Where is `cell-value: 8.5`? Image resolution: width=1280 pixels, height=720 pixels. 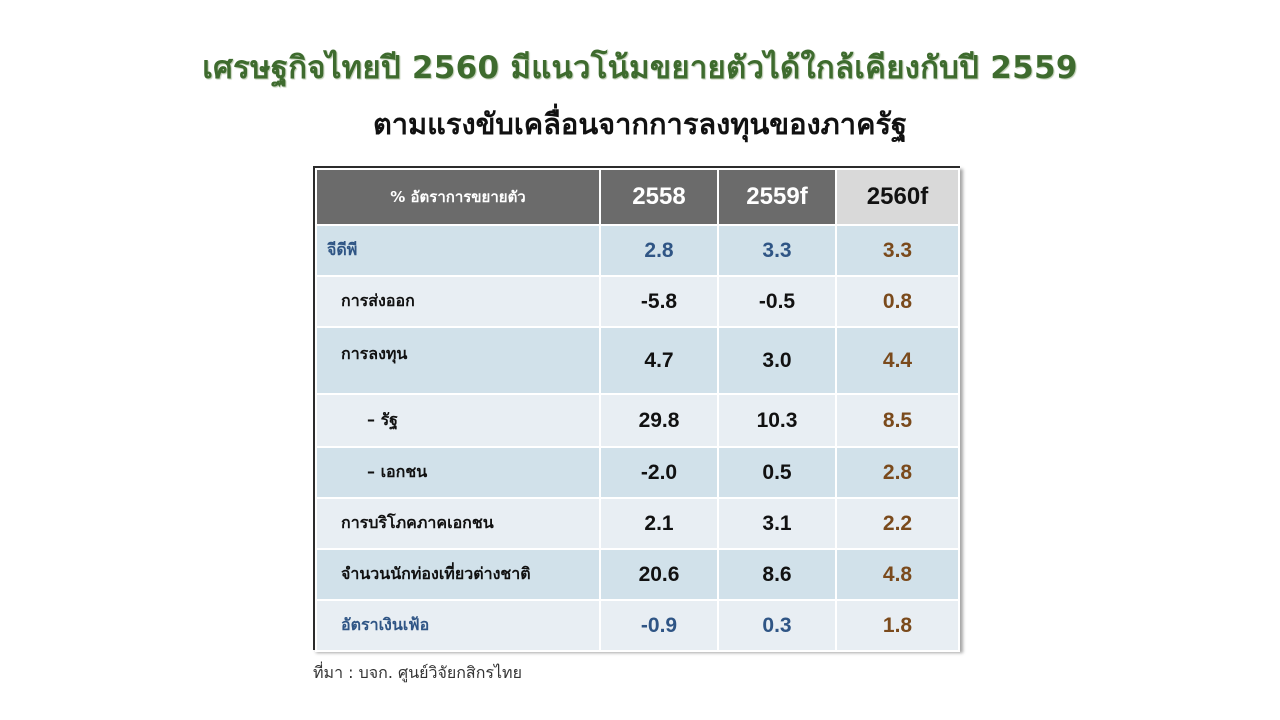
cell-value: 8.5 is located at coordinates (897, 420).